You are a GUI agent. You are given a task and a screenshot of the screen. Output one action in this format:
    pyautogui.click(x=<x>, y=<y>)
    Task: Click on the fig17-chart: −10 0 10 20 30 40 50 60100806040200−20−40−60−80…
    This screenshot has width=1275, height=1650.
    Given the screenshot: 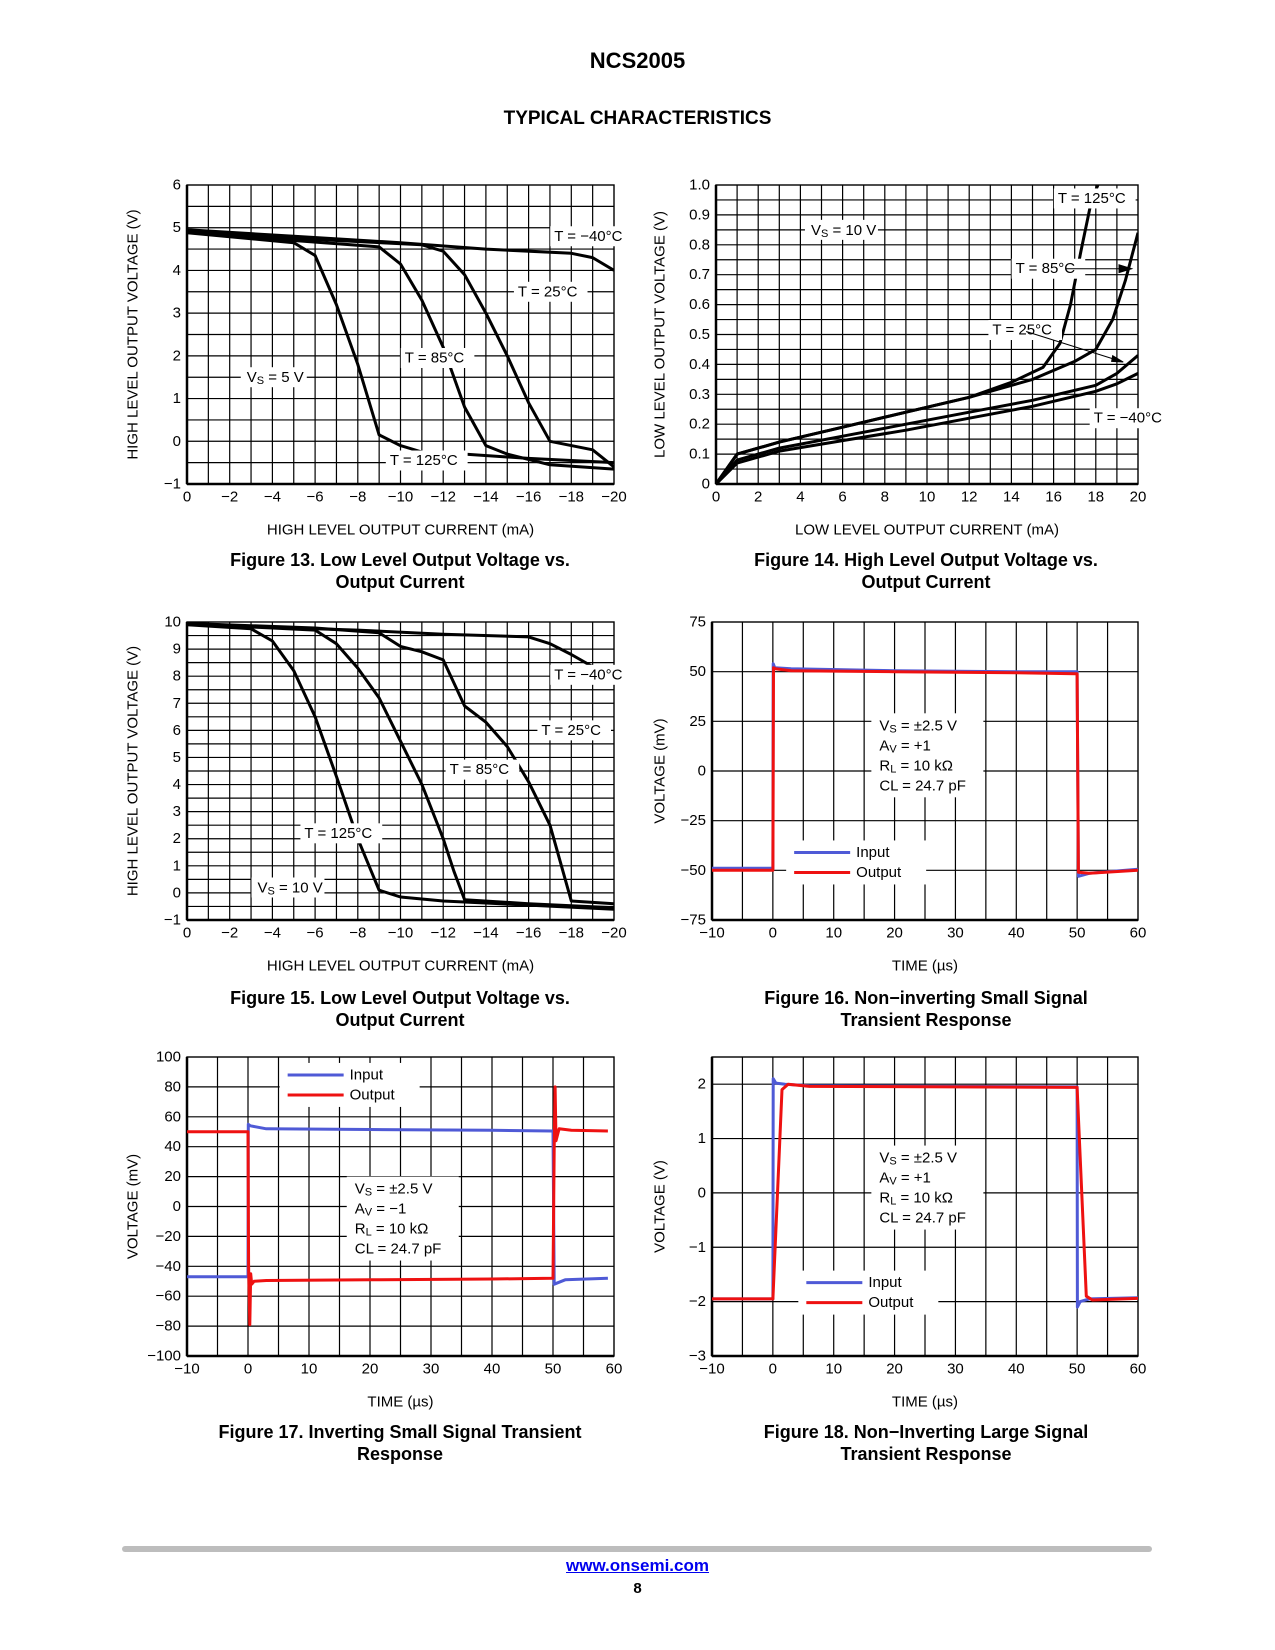 What is the action you would take?
    pyautogui.click(x=374, y=1230)
    